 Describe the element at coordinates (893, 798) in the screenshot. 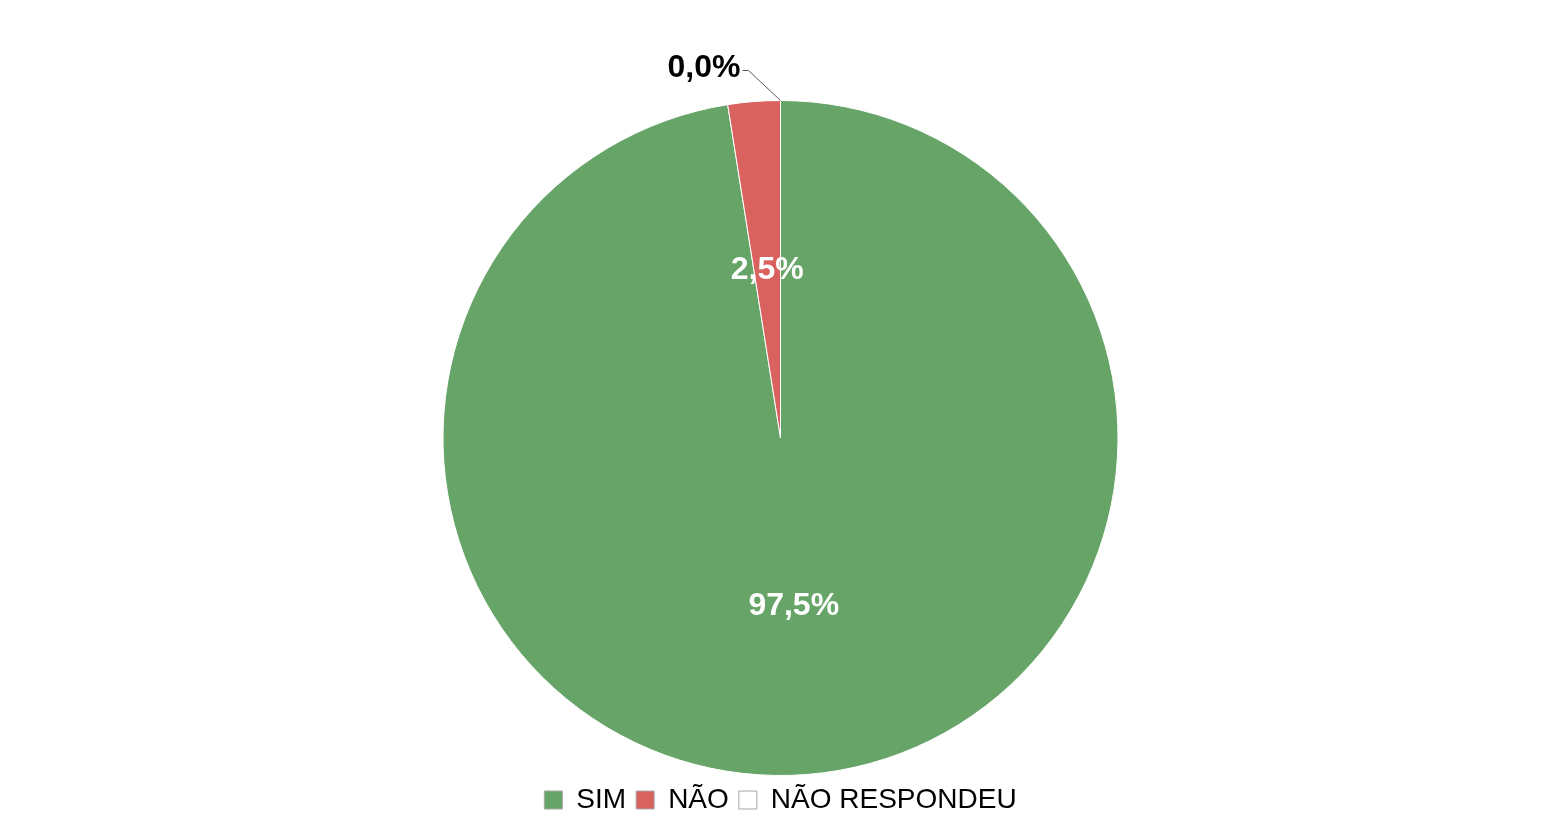

I see `legend-label: NÃO RESPONDEU` at that location.